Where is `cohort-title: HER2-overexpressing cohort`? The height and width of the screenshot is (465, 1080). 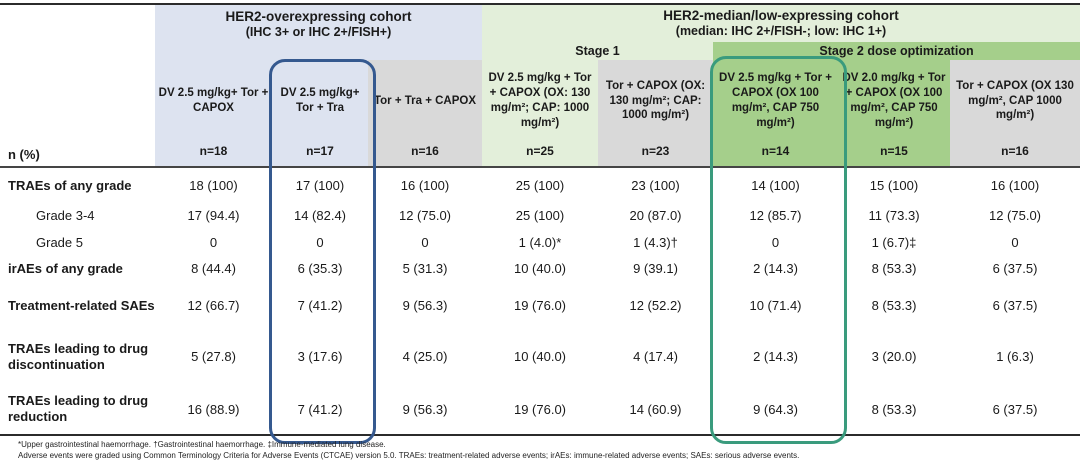 cohort-title: HER2-overexpressing cohort is located at coordinates (318, 16).